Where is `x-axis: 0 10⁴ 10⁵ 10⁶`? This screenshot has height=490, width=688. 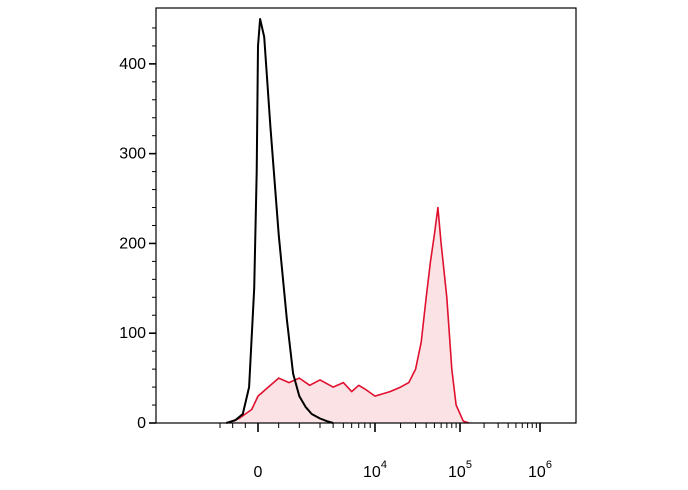
x-axis: 0 10⁴ 10⁵ 10⁶ is located at coordinates (385, 452).